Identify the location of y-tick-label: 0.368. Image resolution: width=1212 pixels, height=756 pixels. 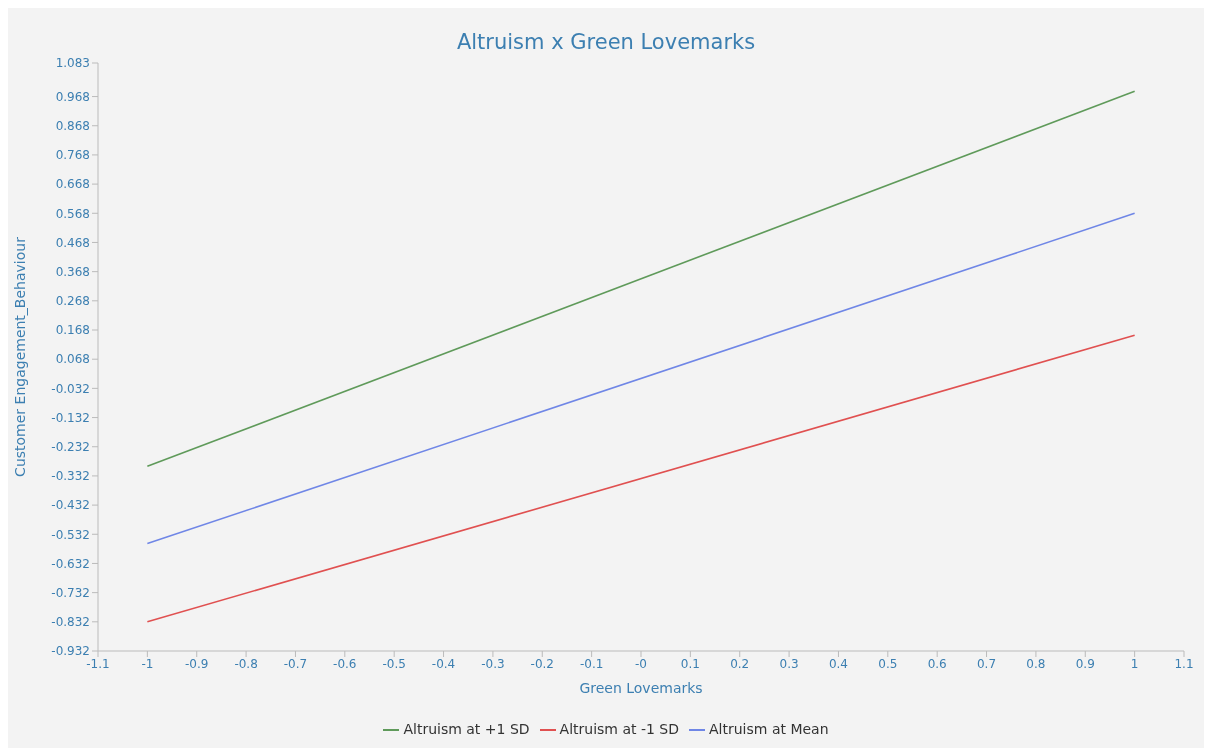
(72, 271).